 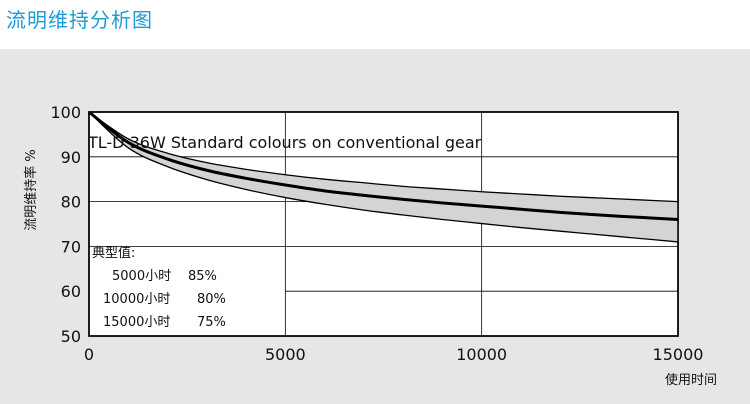 What do you see at coordinates (71, 336) in the screenshot?
I see `y-tick-label-50: 50` at bounding box center [71, 336].